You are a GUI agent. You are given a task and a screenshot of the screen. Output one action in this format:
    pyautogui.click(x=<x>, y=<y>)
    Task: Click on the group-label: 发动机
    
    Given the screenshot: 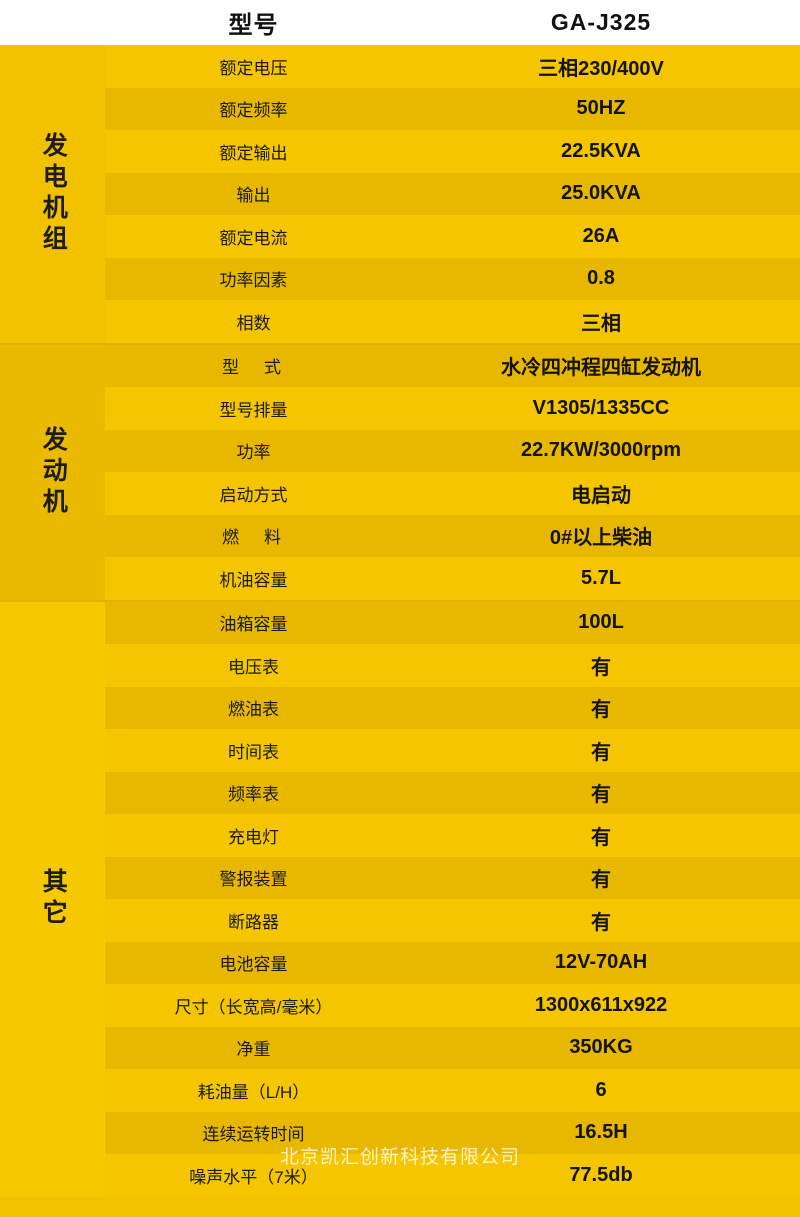 What is the action you would take?
    pyautogui.click(x=53, y=472)
    